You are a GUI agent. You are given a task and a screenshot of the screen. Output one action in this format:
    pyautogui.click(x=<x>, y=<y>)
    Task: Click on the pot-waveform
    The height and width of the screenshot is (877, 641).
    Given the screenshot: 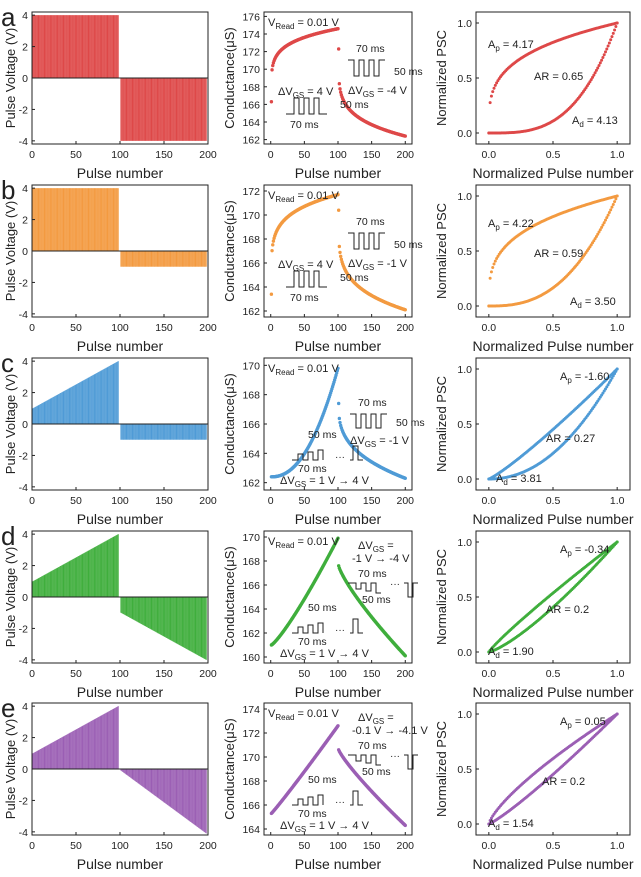 What is the action you would take?
    pyautogui.click(x=306, y=279)
    